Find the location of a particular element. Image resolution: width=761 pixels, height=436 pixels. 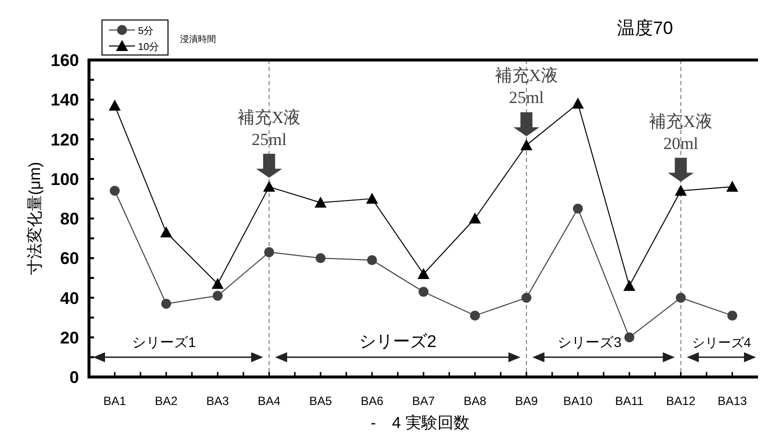

y-tick-label: 40 is located at coordinates (69, 298).